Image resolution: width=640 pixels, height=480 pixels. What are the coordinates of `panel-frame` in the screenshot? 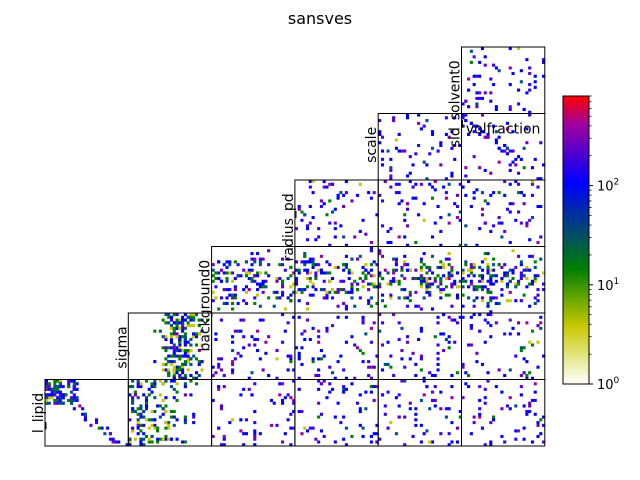 It's located at (336, 346).